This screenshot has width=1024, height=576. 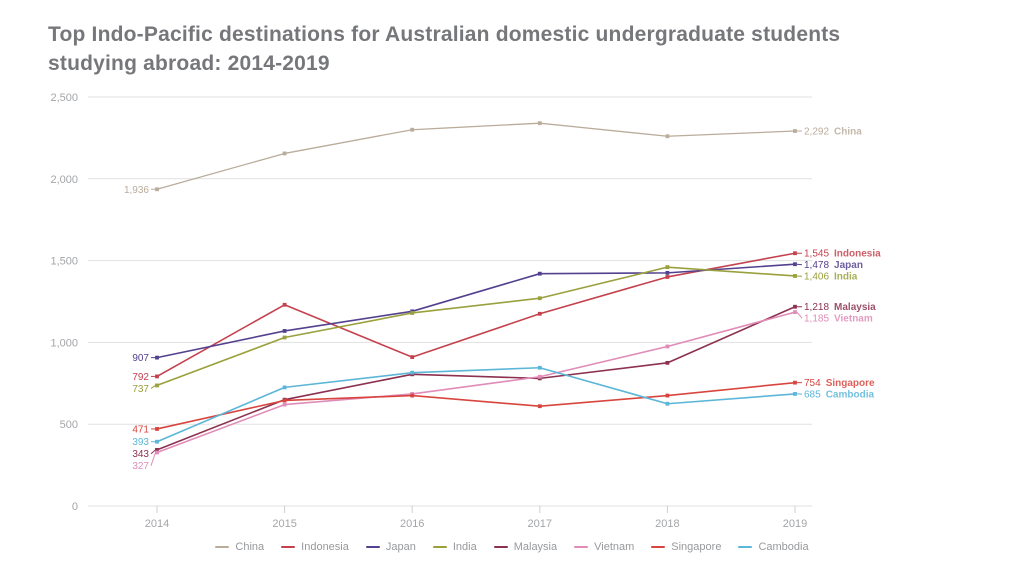 I want to click on legend-label: Indonesia, so click(x=325, y=547).